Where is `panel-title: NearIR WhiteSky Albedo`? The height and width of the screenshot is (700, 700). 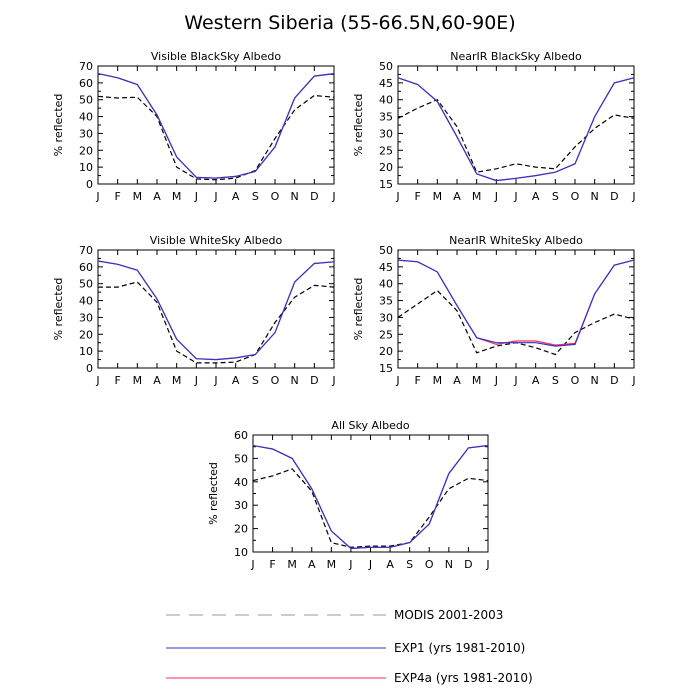 panel-title: NearIR WhiteSky Albedo is located at coordinates (516, 240).